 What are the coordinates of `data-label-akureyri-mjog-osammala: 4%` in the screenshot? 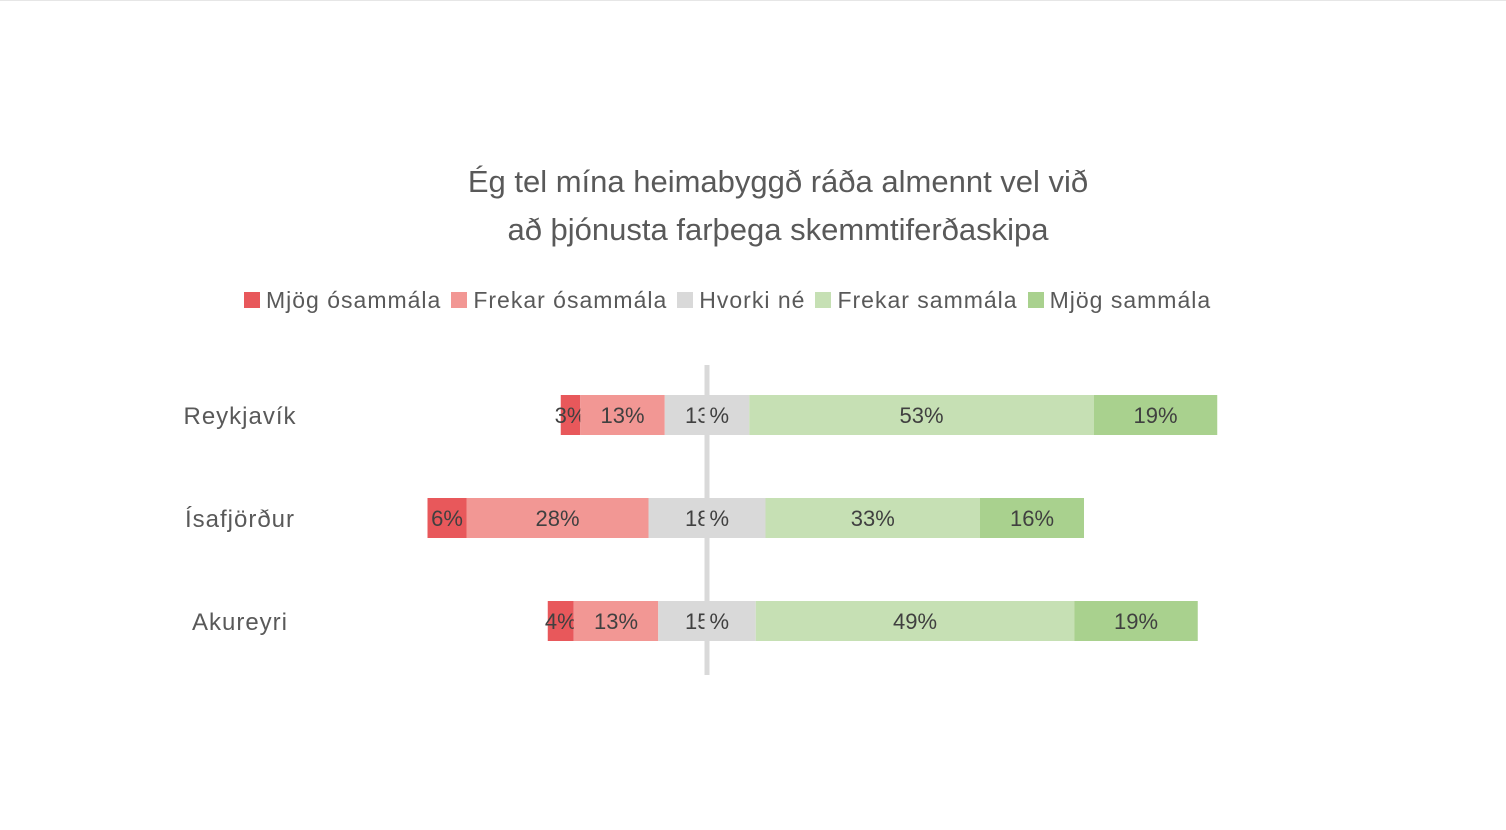 It's located at (561, 621).